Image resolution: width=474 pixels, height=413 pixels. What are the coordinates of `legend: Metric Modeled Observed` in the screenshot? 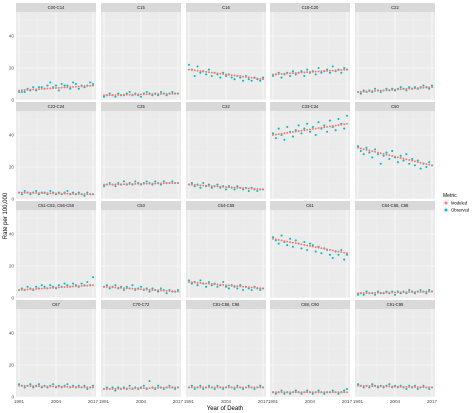 It's located at (456, 203).